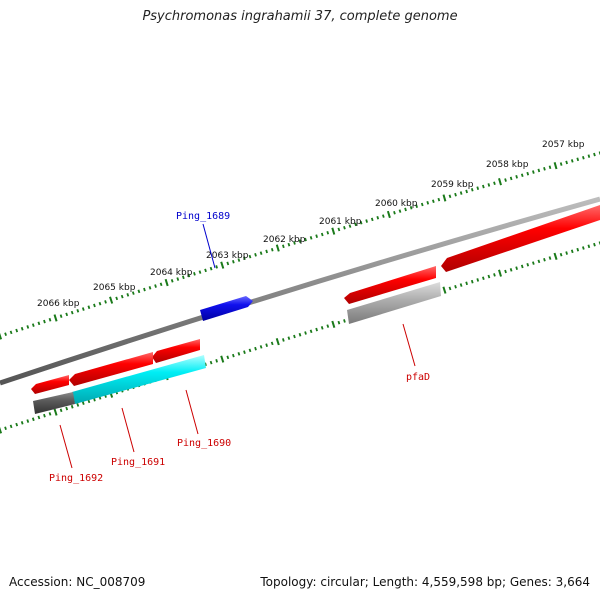 This screenshot has width=600, height=600. Describe the element at coordinates (507, 165) in the screenshot. I see `tick-label-2058: 2058 kbp` at that location.